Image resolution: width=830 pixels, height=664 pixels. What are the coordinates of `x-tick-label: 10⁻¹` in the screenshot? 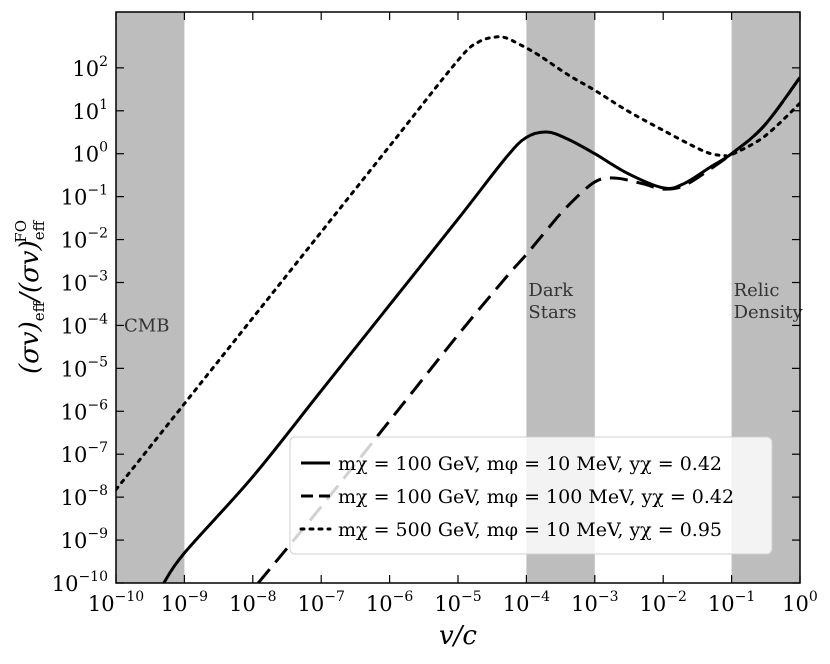 It's located at (731, 602).